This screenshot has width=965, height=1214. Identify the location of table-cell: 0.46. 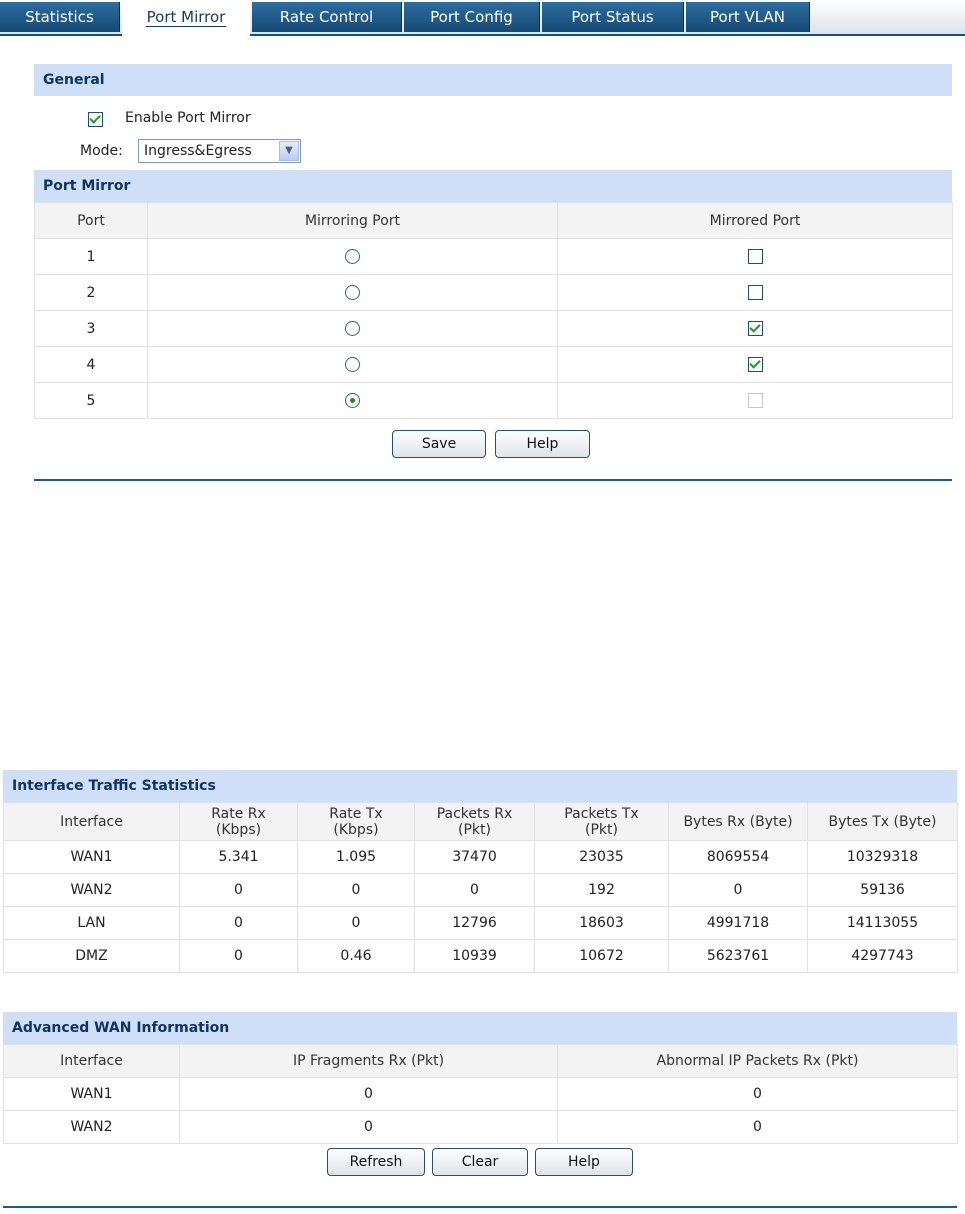
(356, 956).